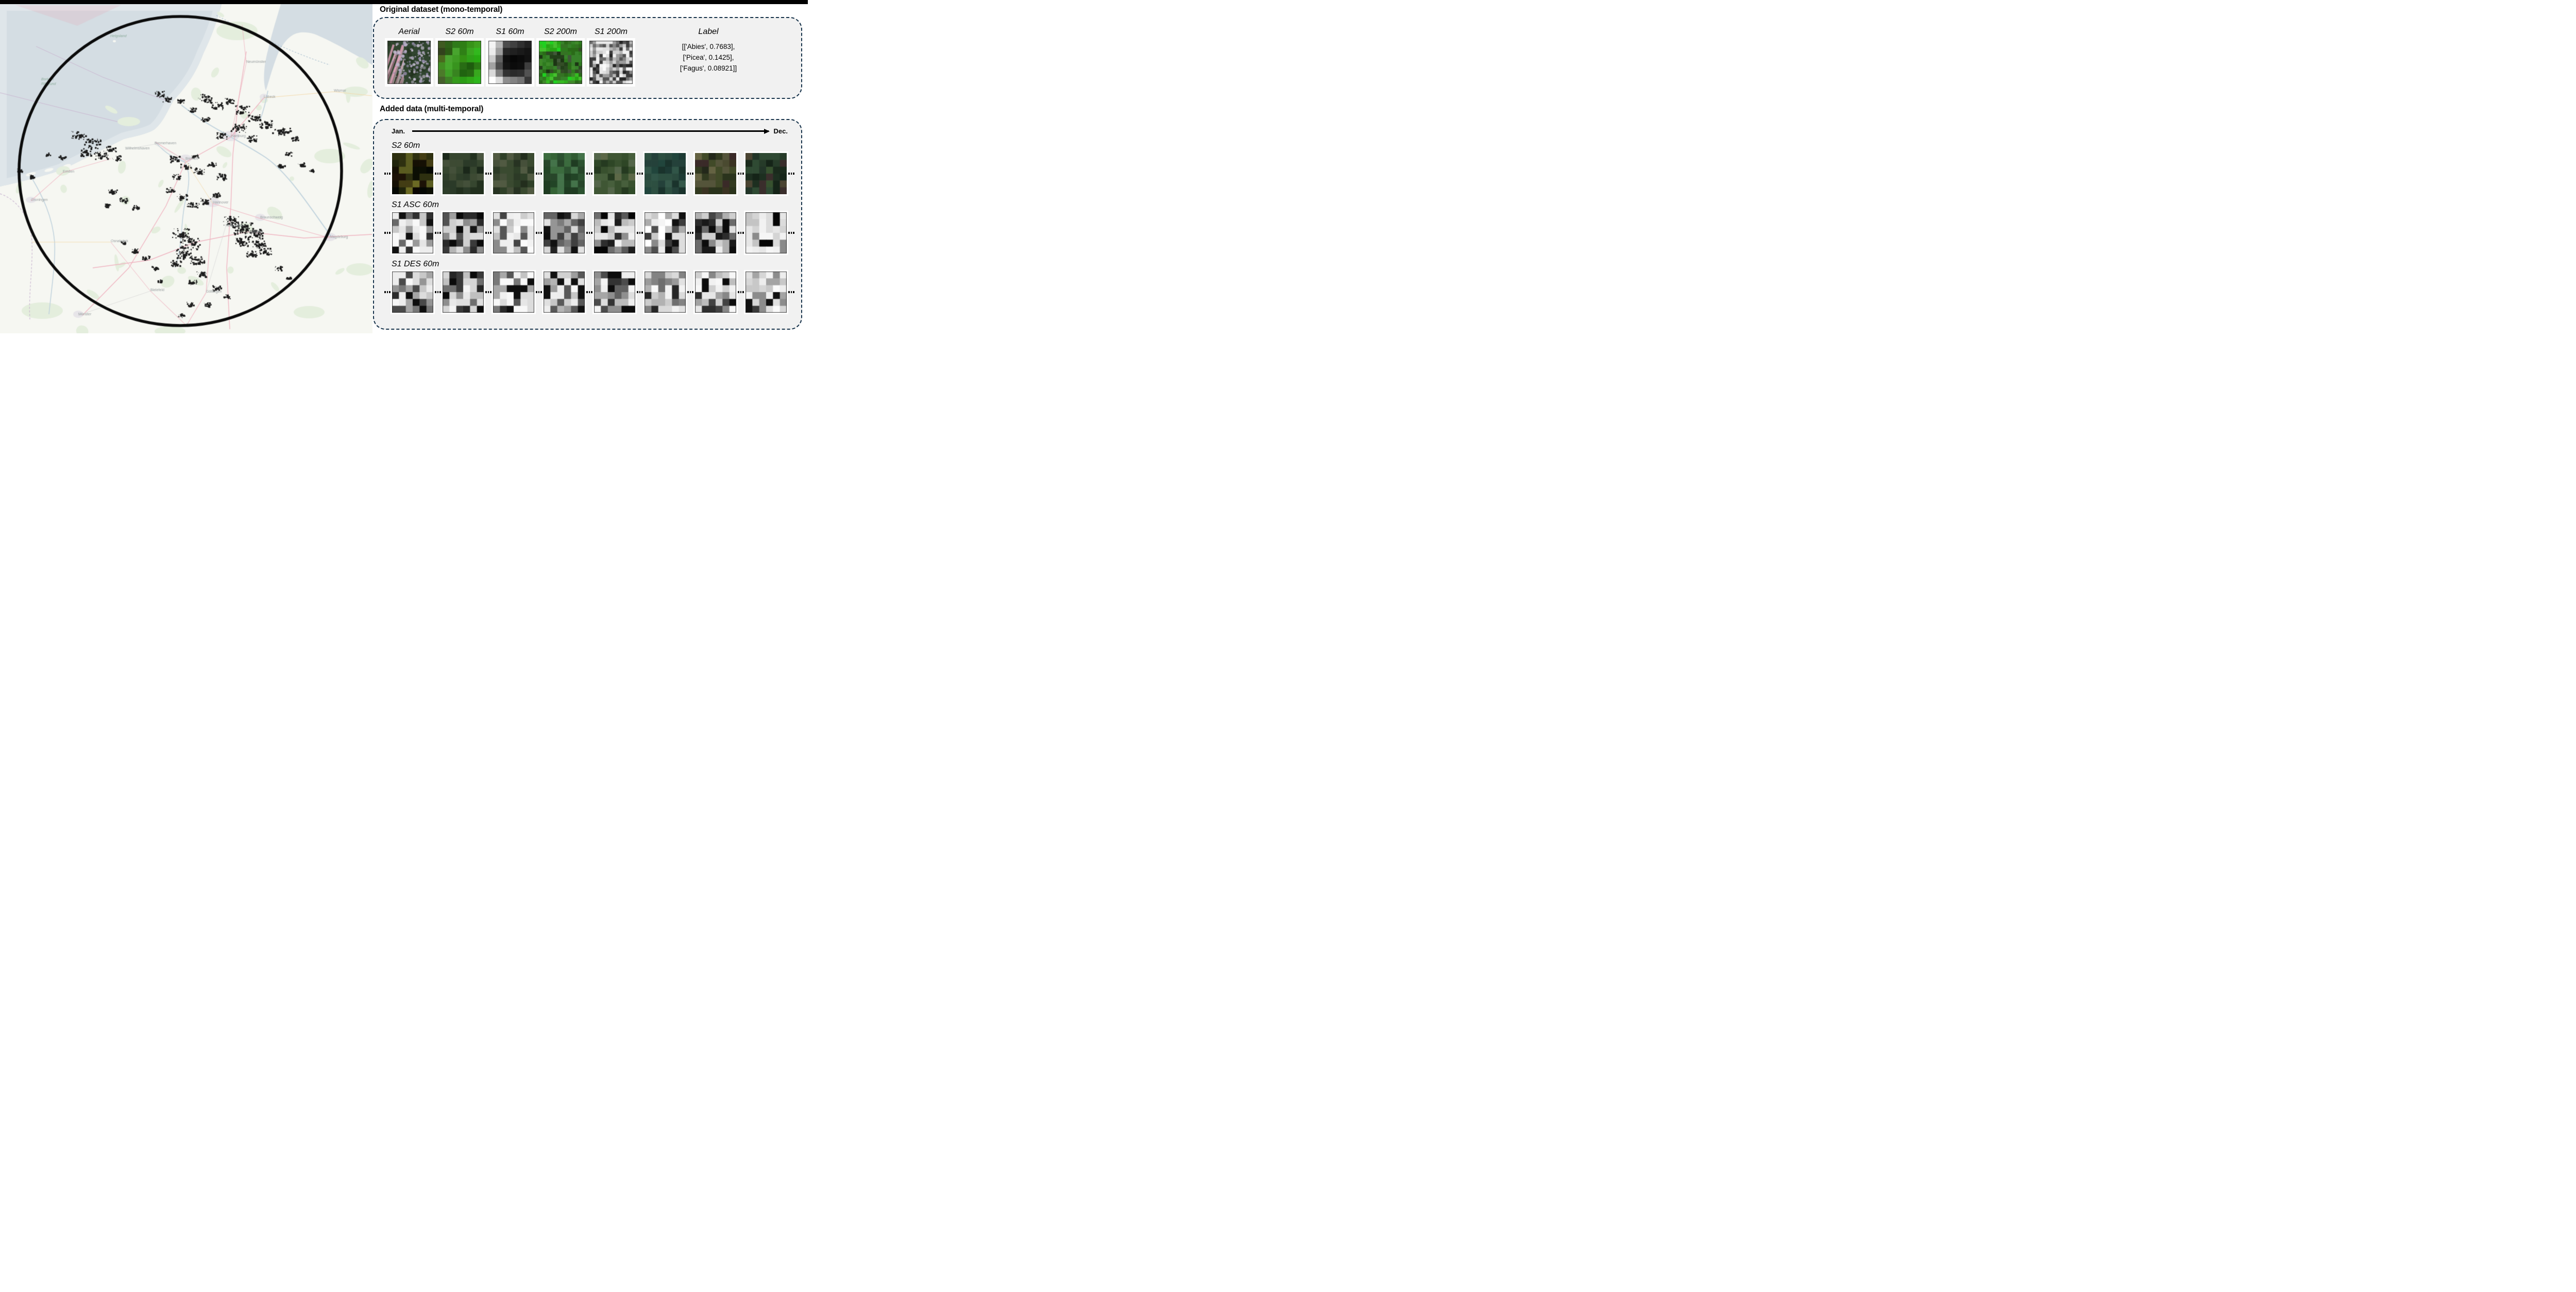 This screenshot has height=1292, width=2576. What do you see at coordinates (709, 31) in the screenshot?
I see `label-column-header: Label` at bounding box center [709, 31].